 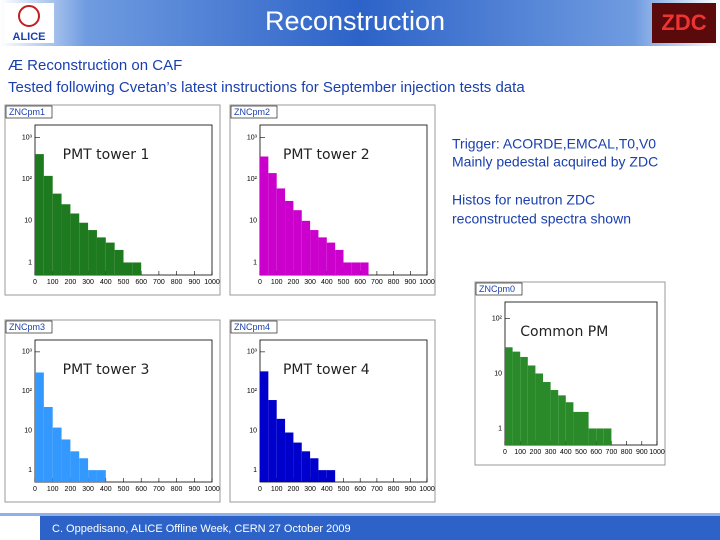 What do you see at coordinates (106, 370) in the screenshot?
I see `panel-annotation: PMT tower 3` at bounding box center [106, 370].